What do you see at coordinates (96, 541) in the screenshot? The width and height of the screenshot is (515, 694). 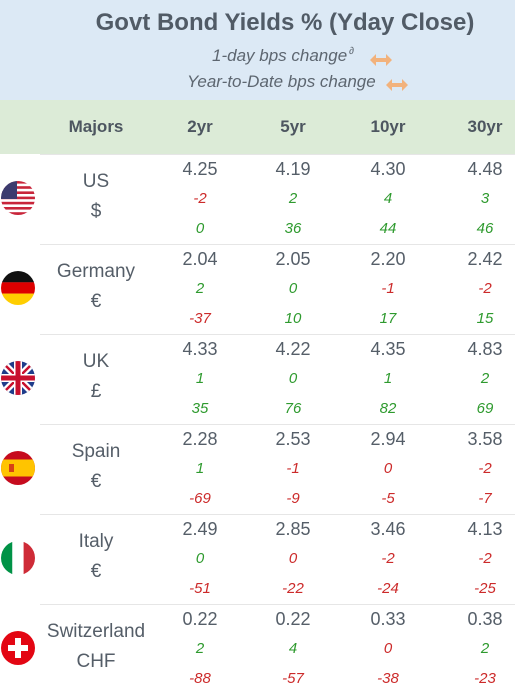 I see `country-name: Italy` at bounding box center [96, 541].